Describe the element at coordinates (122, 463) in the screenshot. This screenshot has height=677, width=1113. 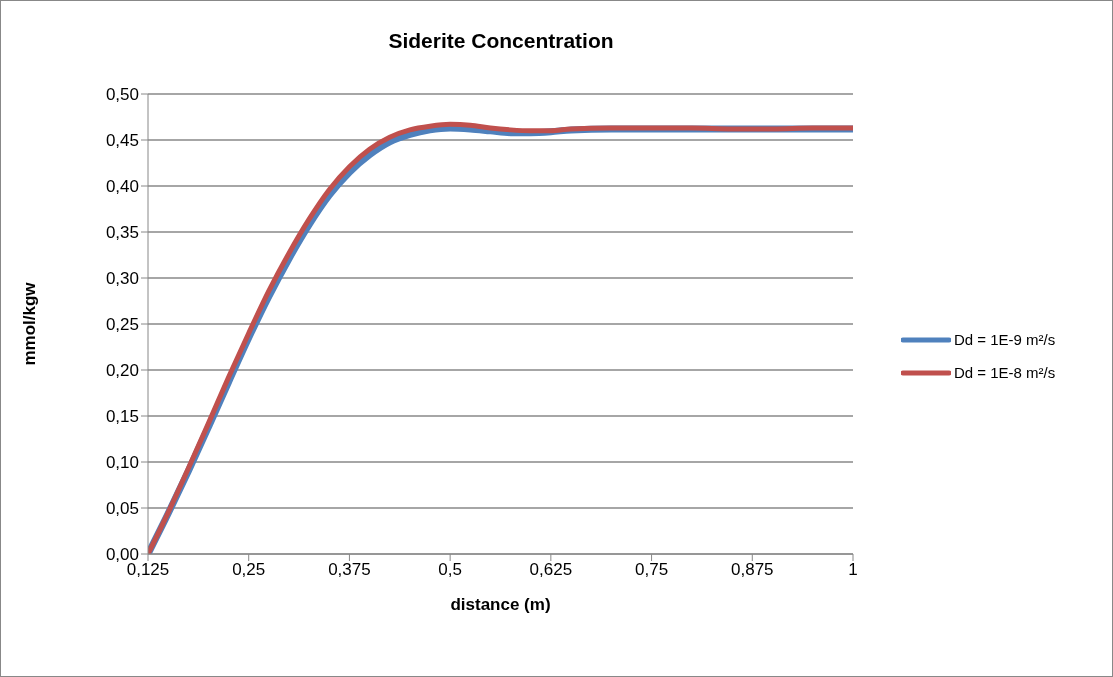
I see `y-tick-label: 0,10` at that location.